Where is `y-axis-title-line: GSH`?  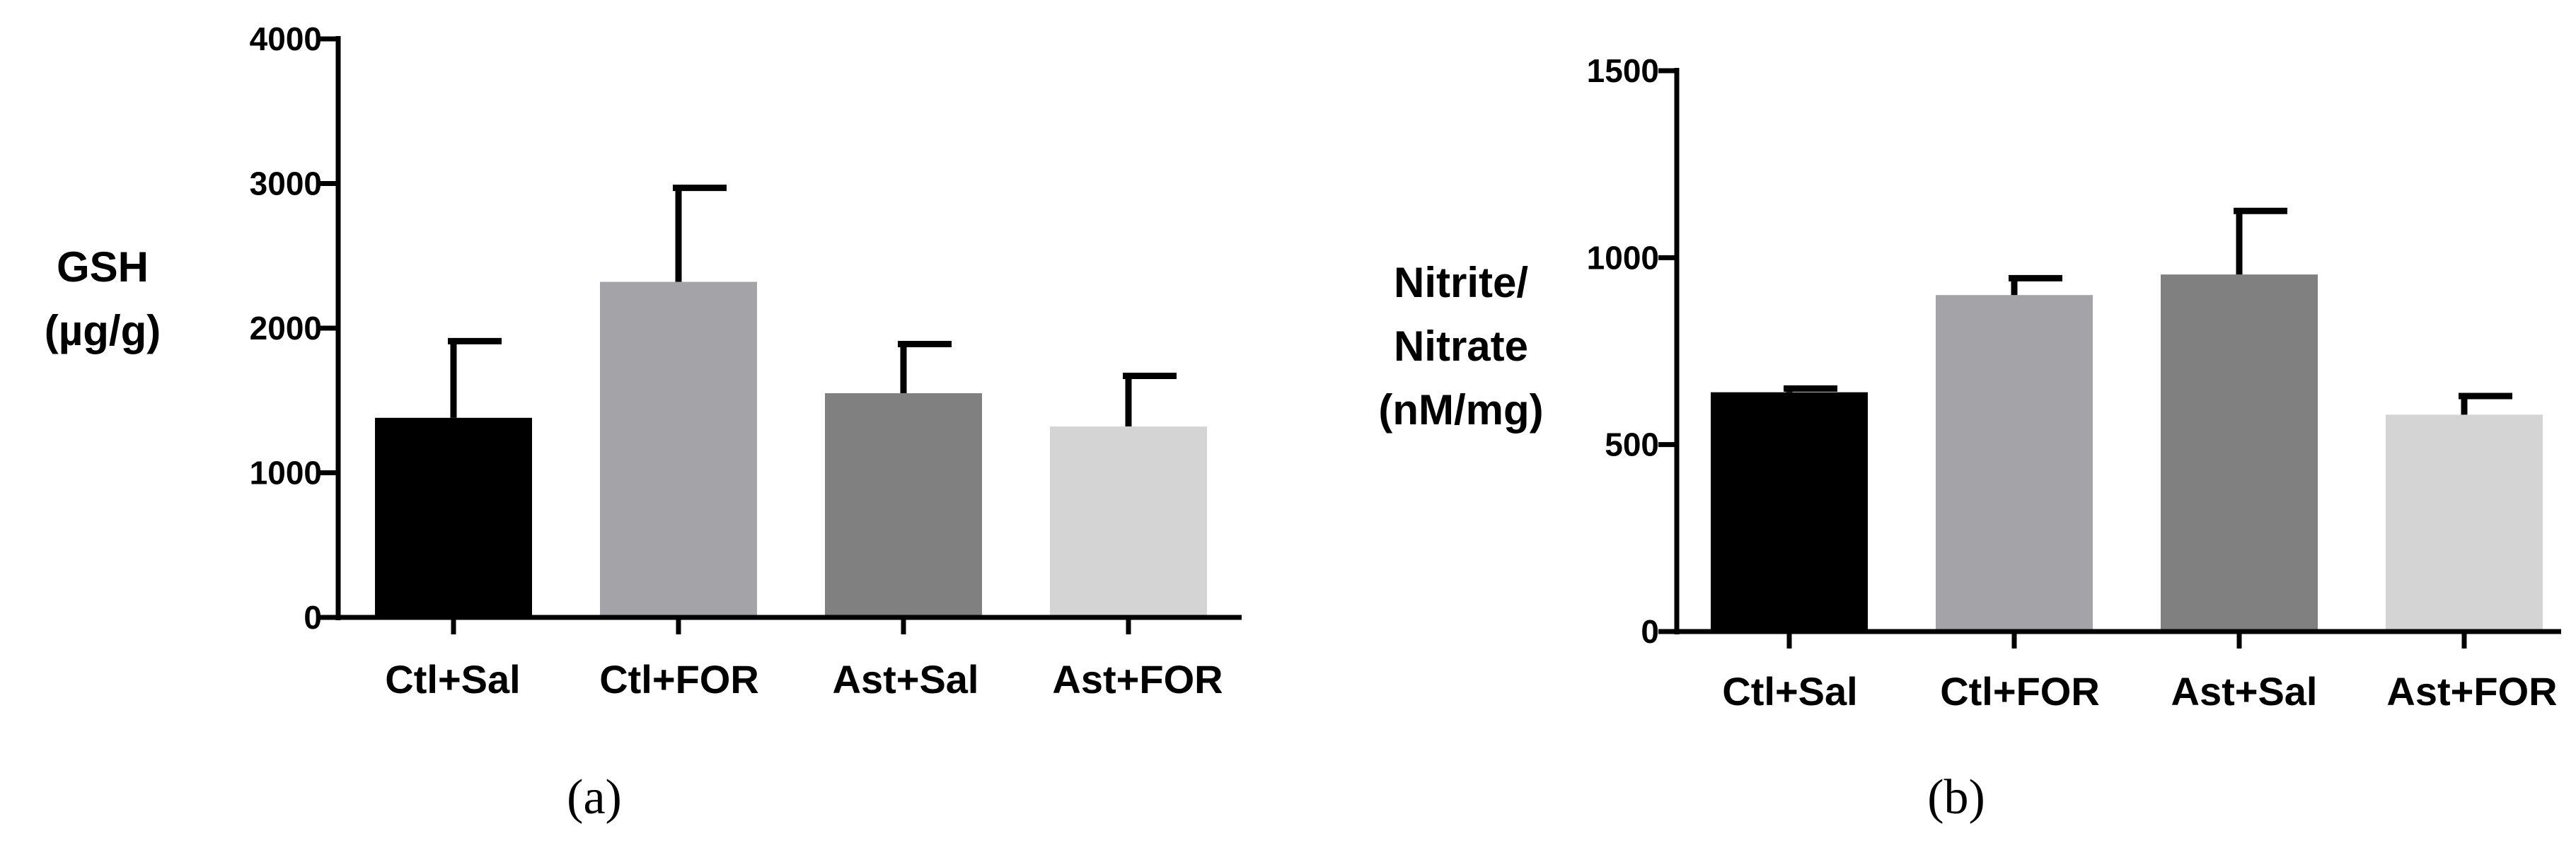 y-axis-title-line: GSH is located at coordinates (103, 267).